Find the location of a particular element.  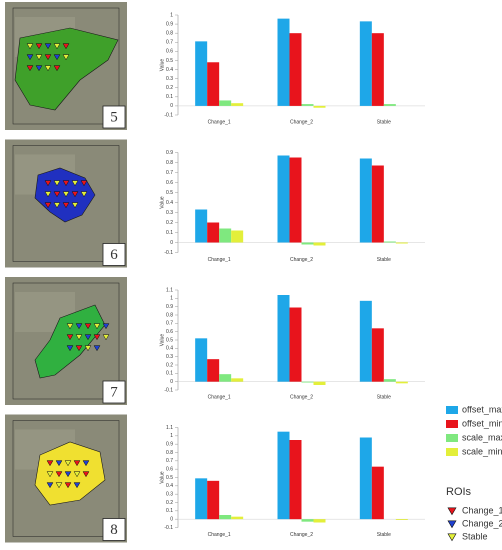

legend-label: offset_min is located at coordinates (482, 423).